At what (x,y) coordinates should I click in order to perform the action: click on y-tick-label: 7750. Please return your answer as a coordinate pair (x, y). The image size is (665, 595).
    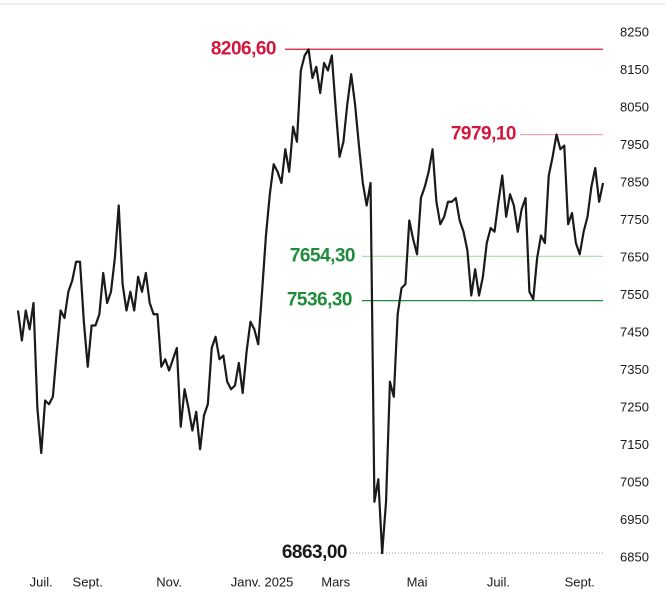
    Looking at the image, I should click on (634, 219).